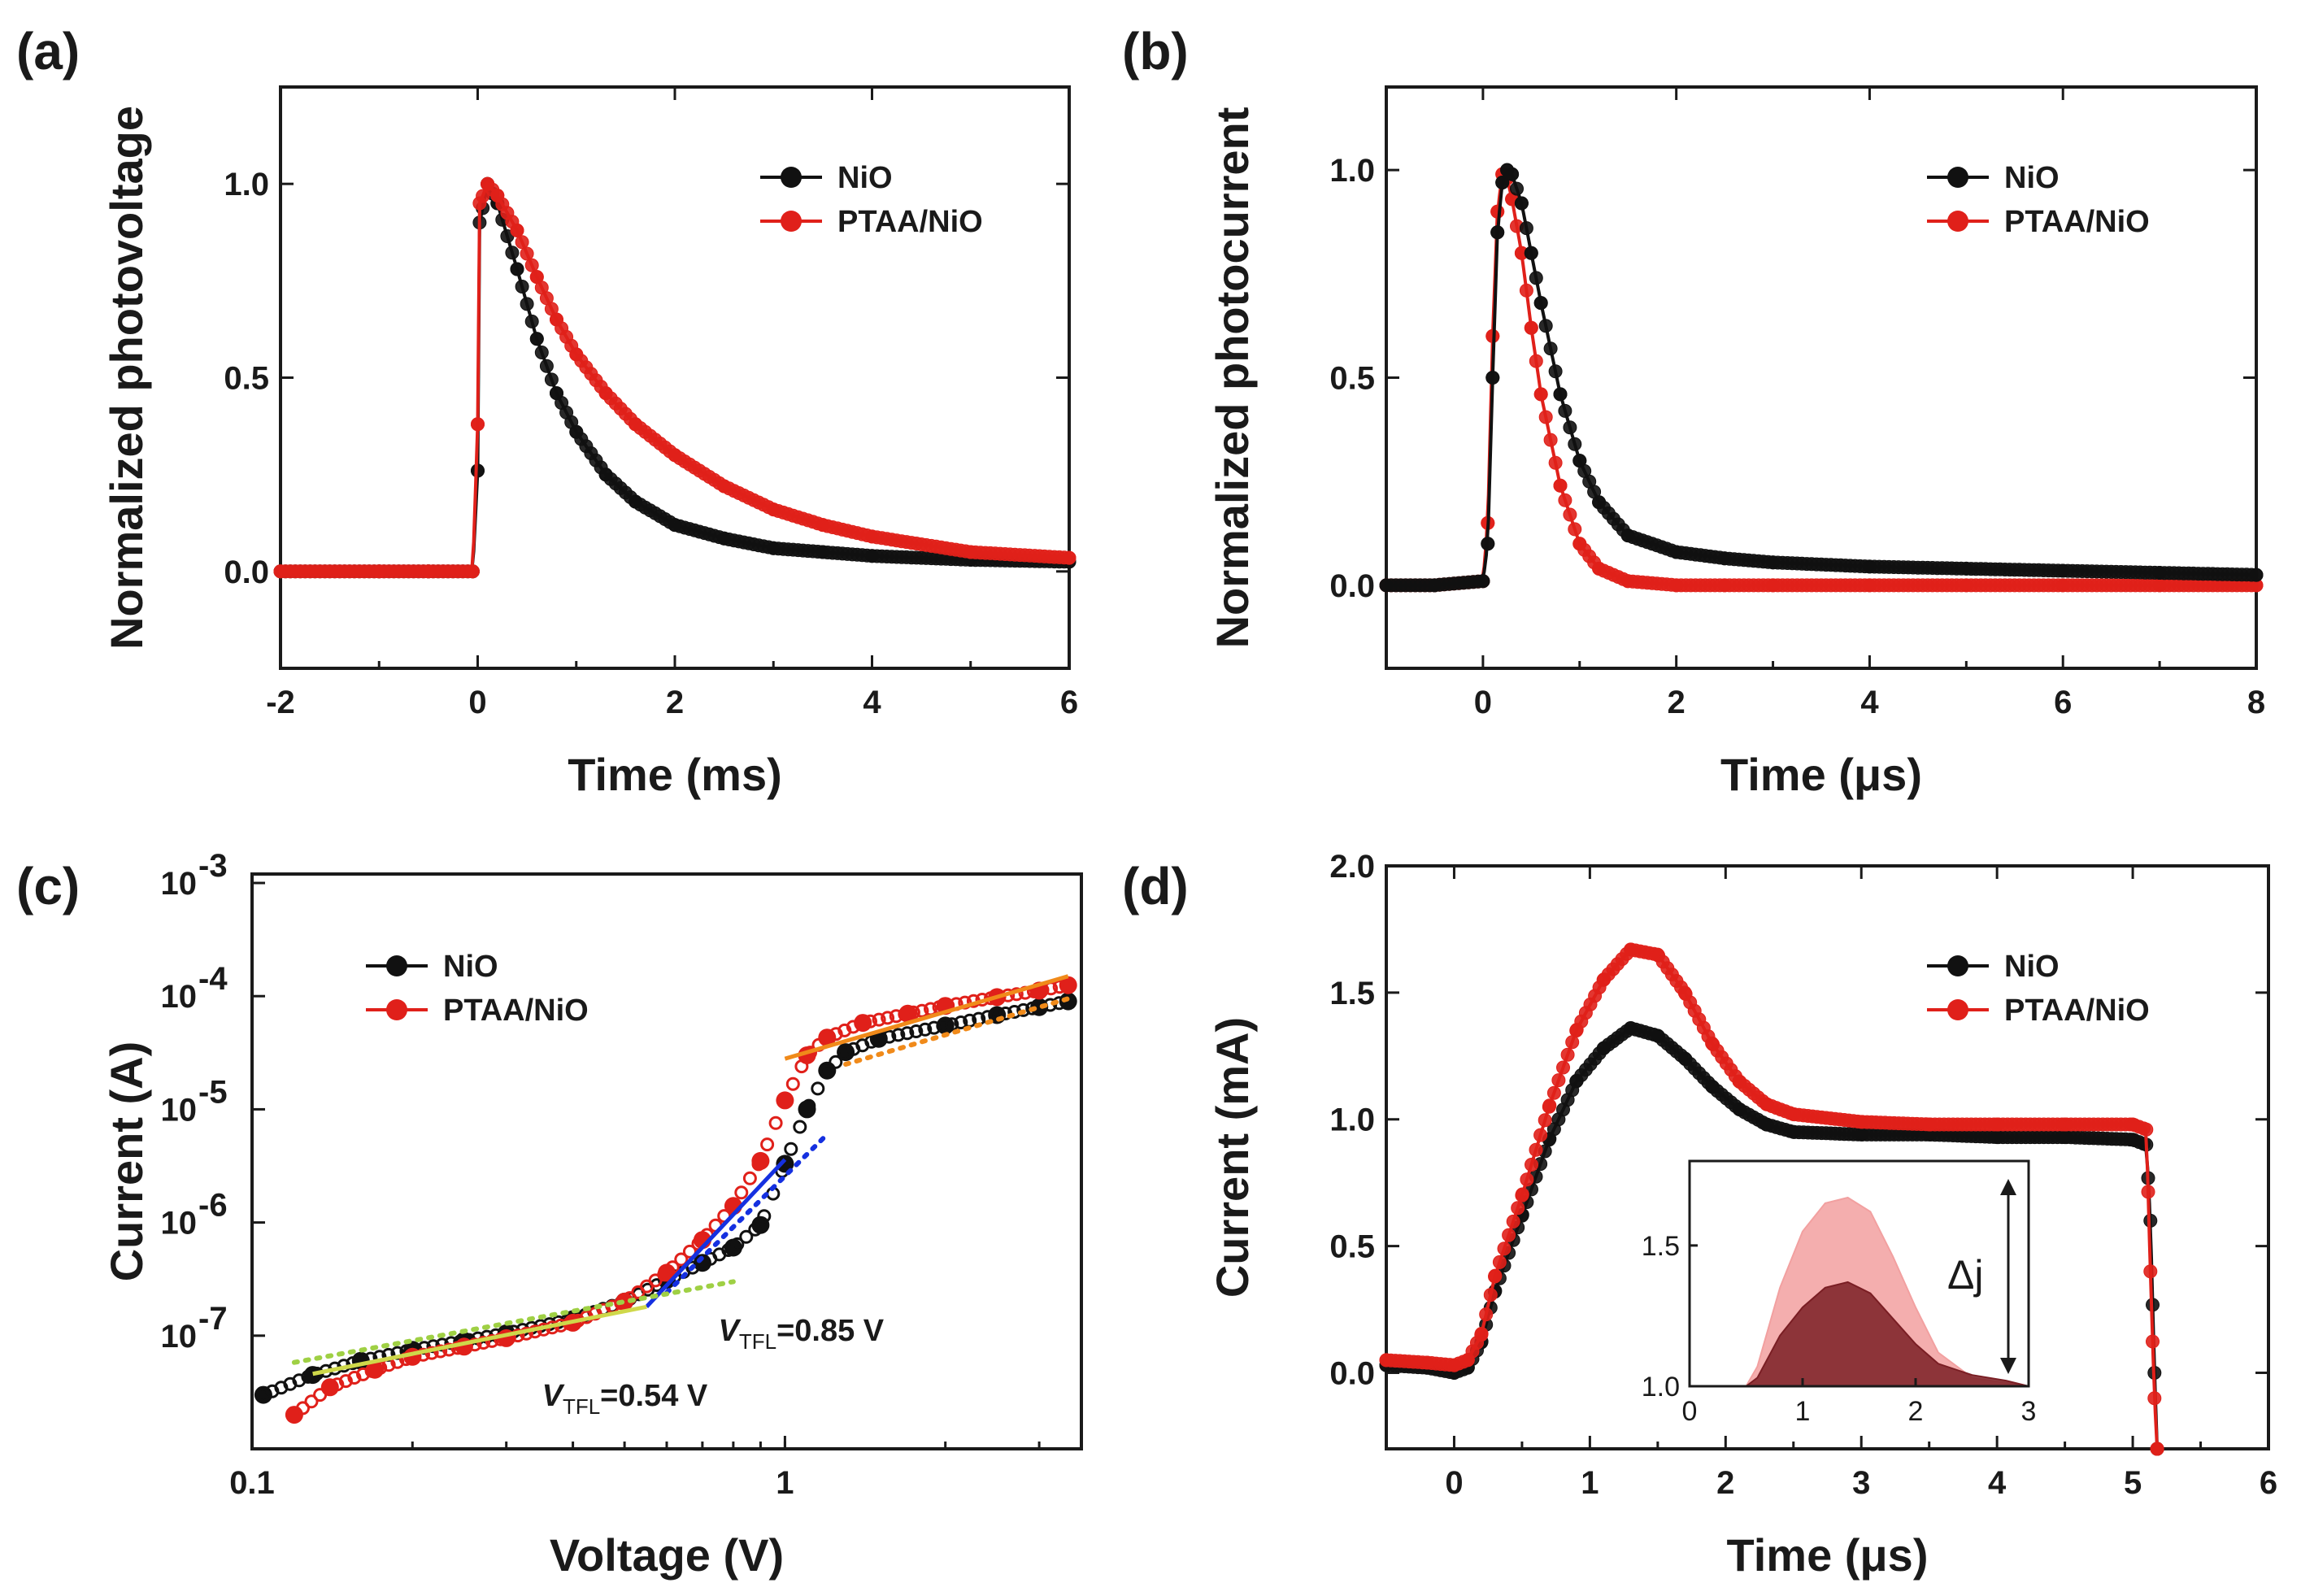 This screenshot has height=1596, width=2301. I want to click on x-axis-title: Voltage (V), so click(667, 1555).